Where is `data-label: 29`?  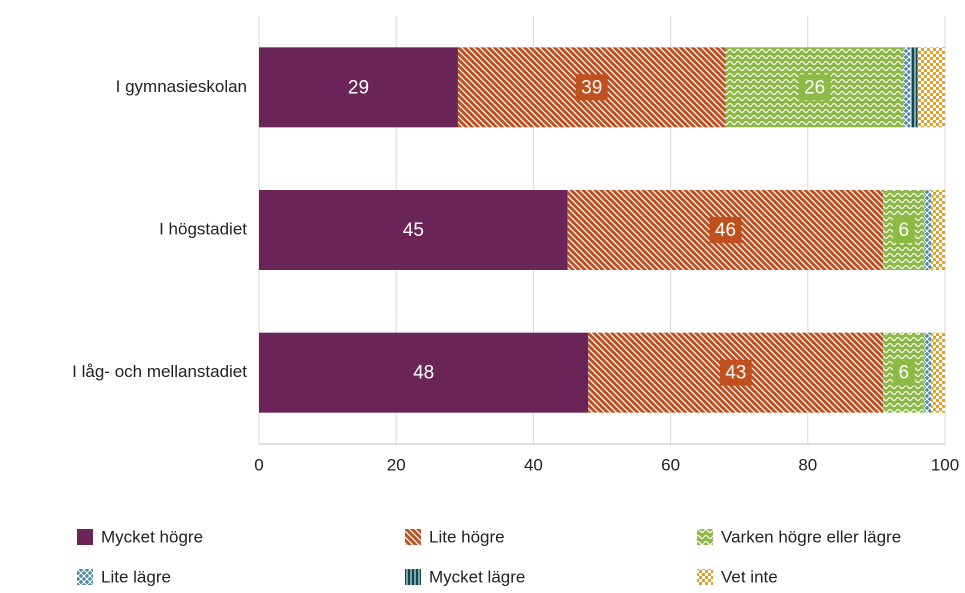 data-label: 29 is located at coordinates (358, 87).